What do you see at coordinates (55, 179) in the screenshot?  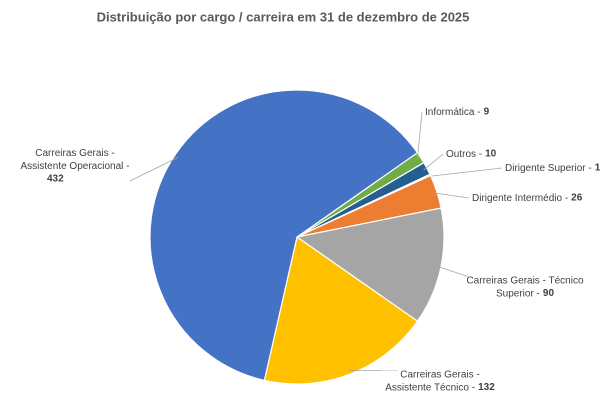 I see `slice-value: 432` at bounding box center [55, 179].